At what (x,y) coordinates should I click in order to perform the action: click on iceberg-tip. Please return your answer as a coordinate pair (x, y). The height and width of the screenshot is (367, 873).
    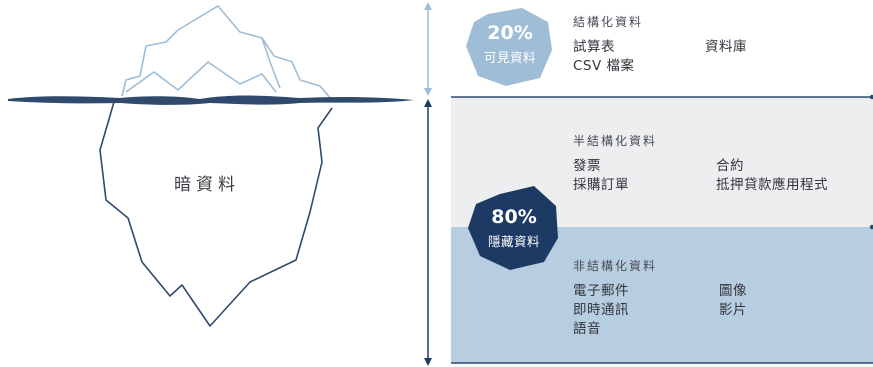
    Looking at the image, I should click on (227, 52).